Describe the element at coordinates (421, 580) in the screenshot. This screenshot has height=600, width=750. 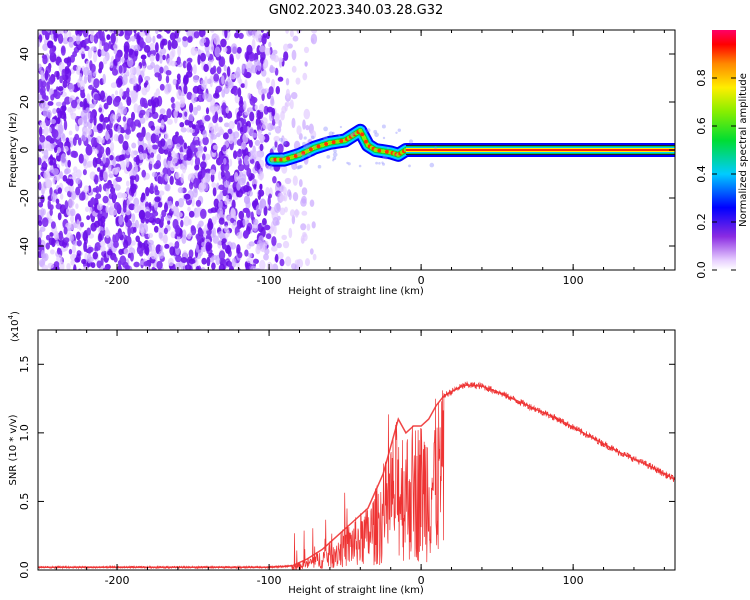
I see `snr-xtick-label: 0` at that location.